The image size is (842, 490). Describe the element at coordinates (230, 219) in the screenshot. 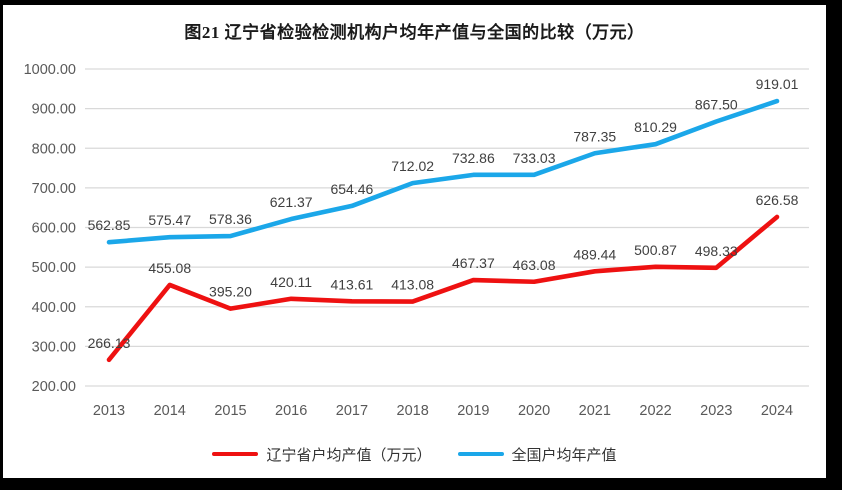

I see `data-label-series-1: 578.36` at that location.